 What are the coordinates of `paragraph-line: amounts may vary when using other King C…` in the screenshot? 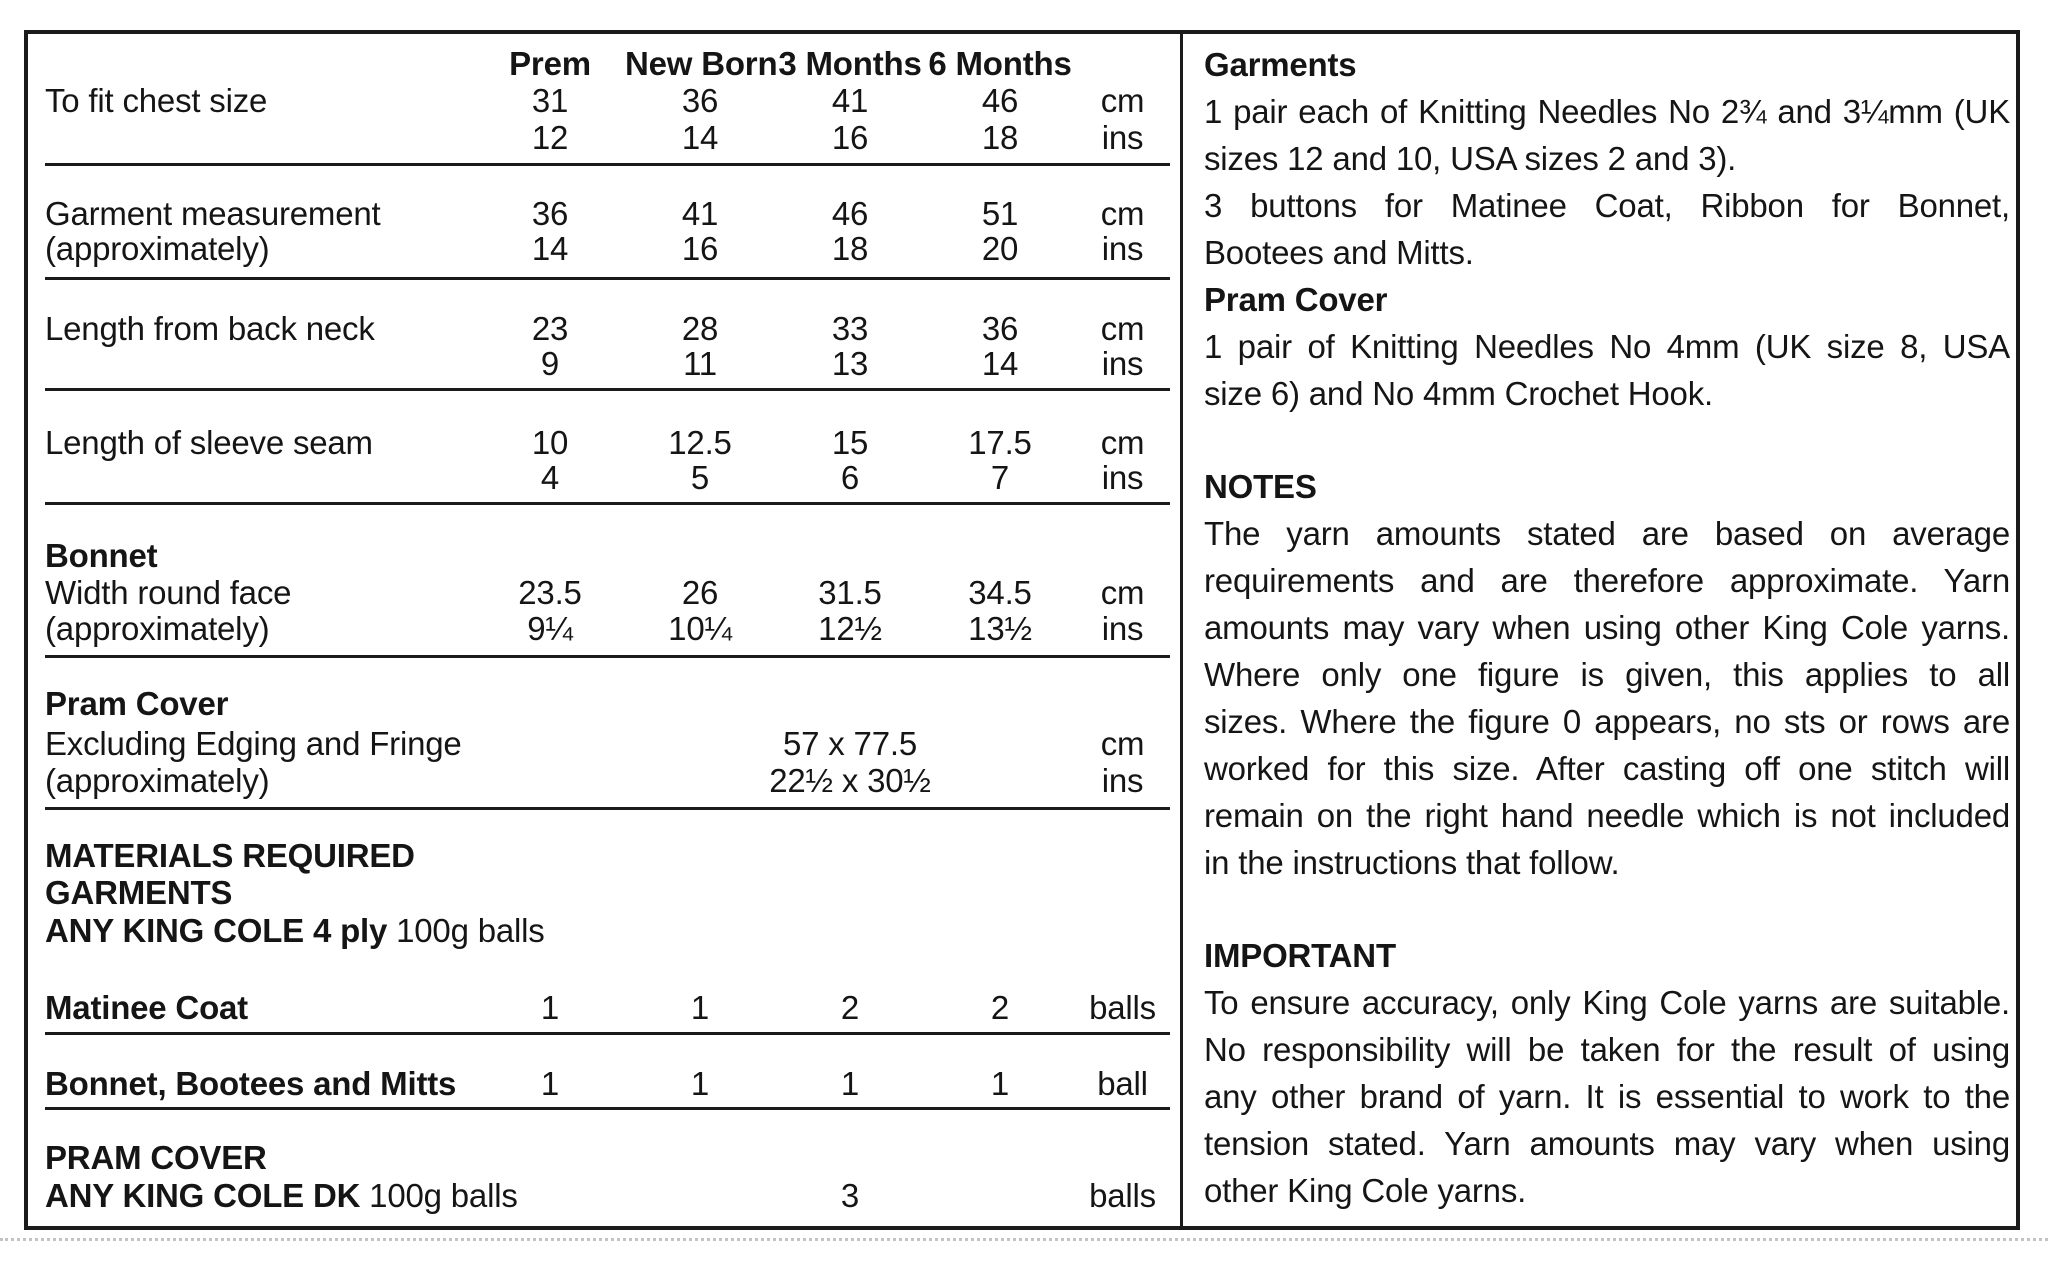 It's located at (1607, 627).